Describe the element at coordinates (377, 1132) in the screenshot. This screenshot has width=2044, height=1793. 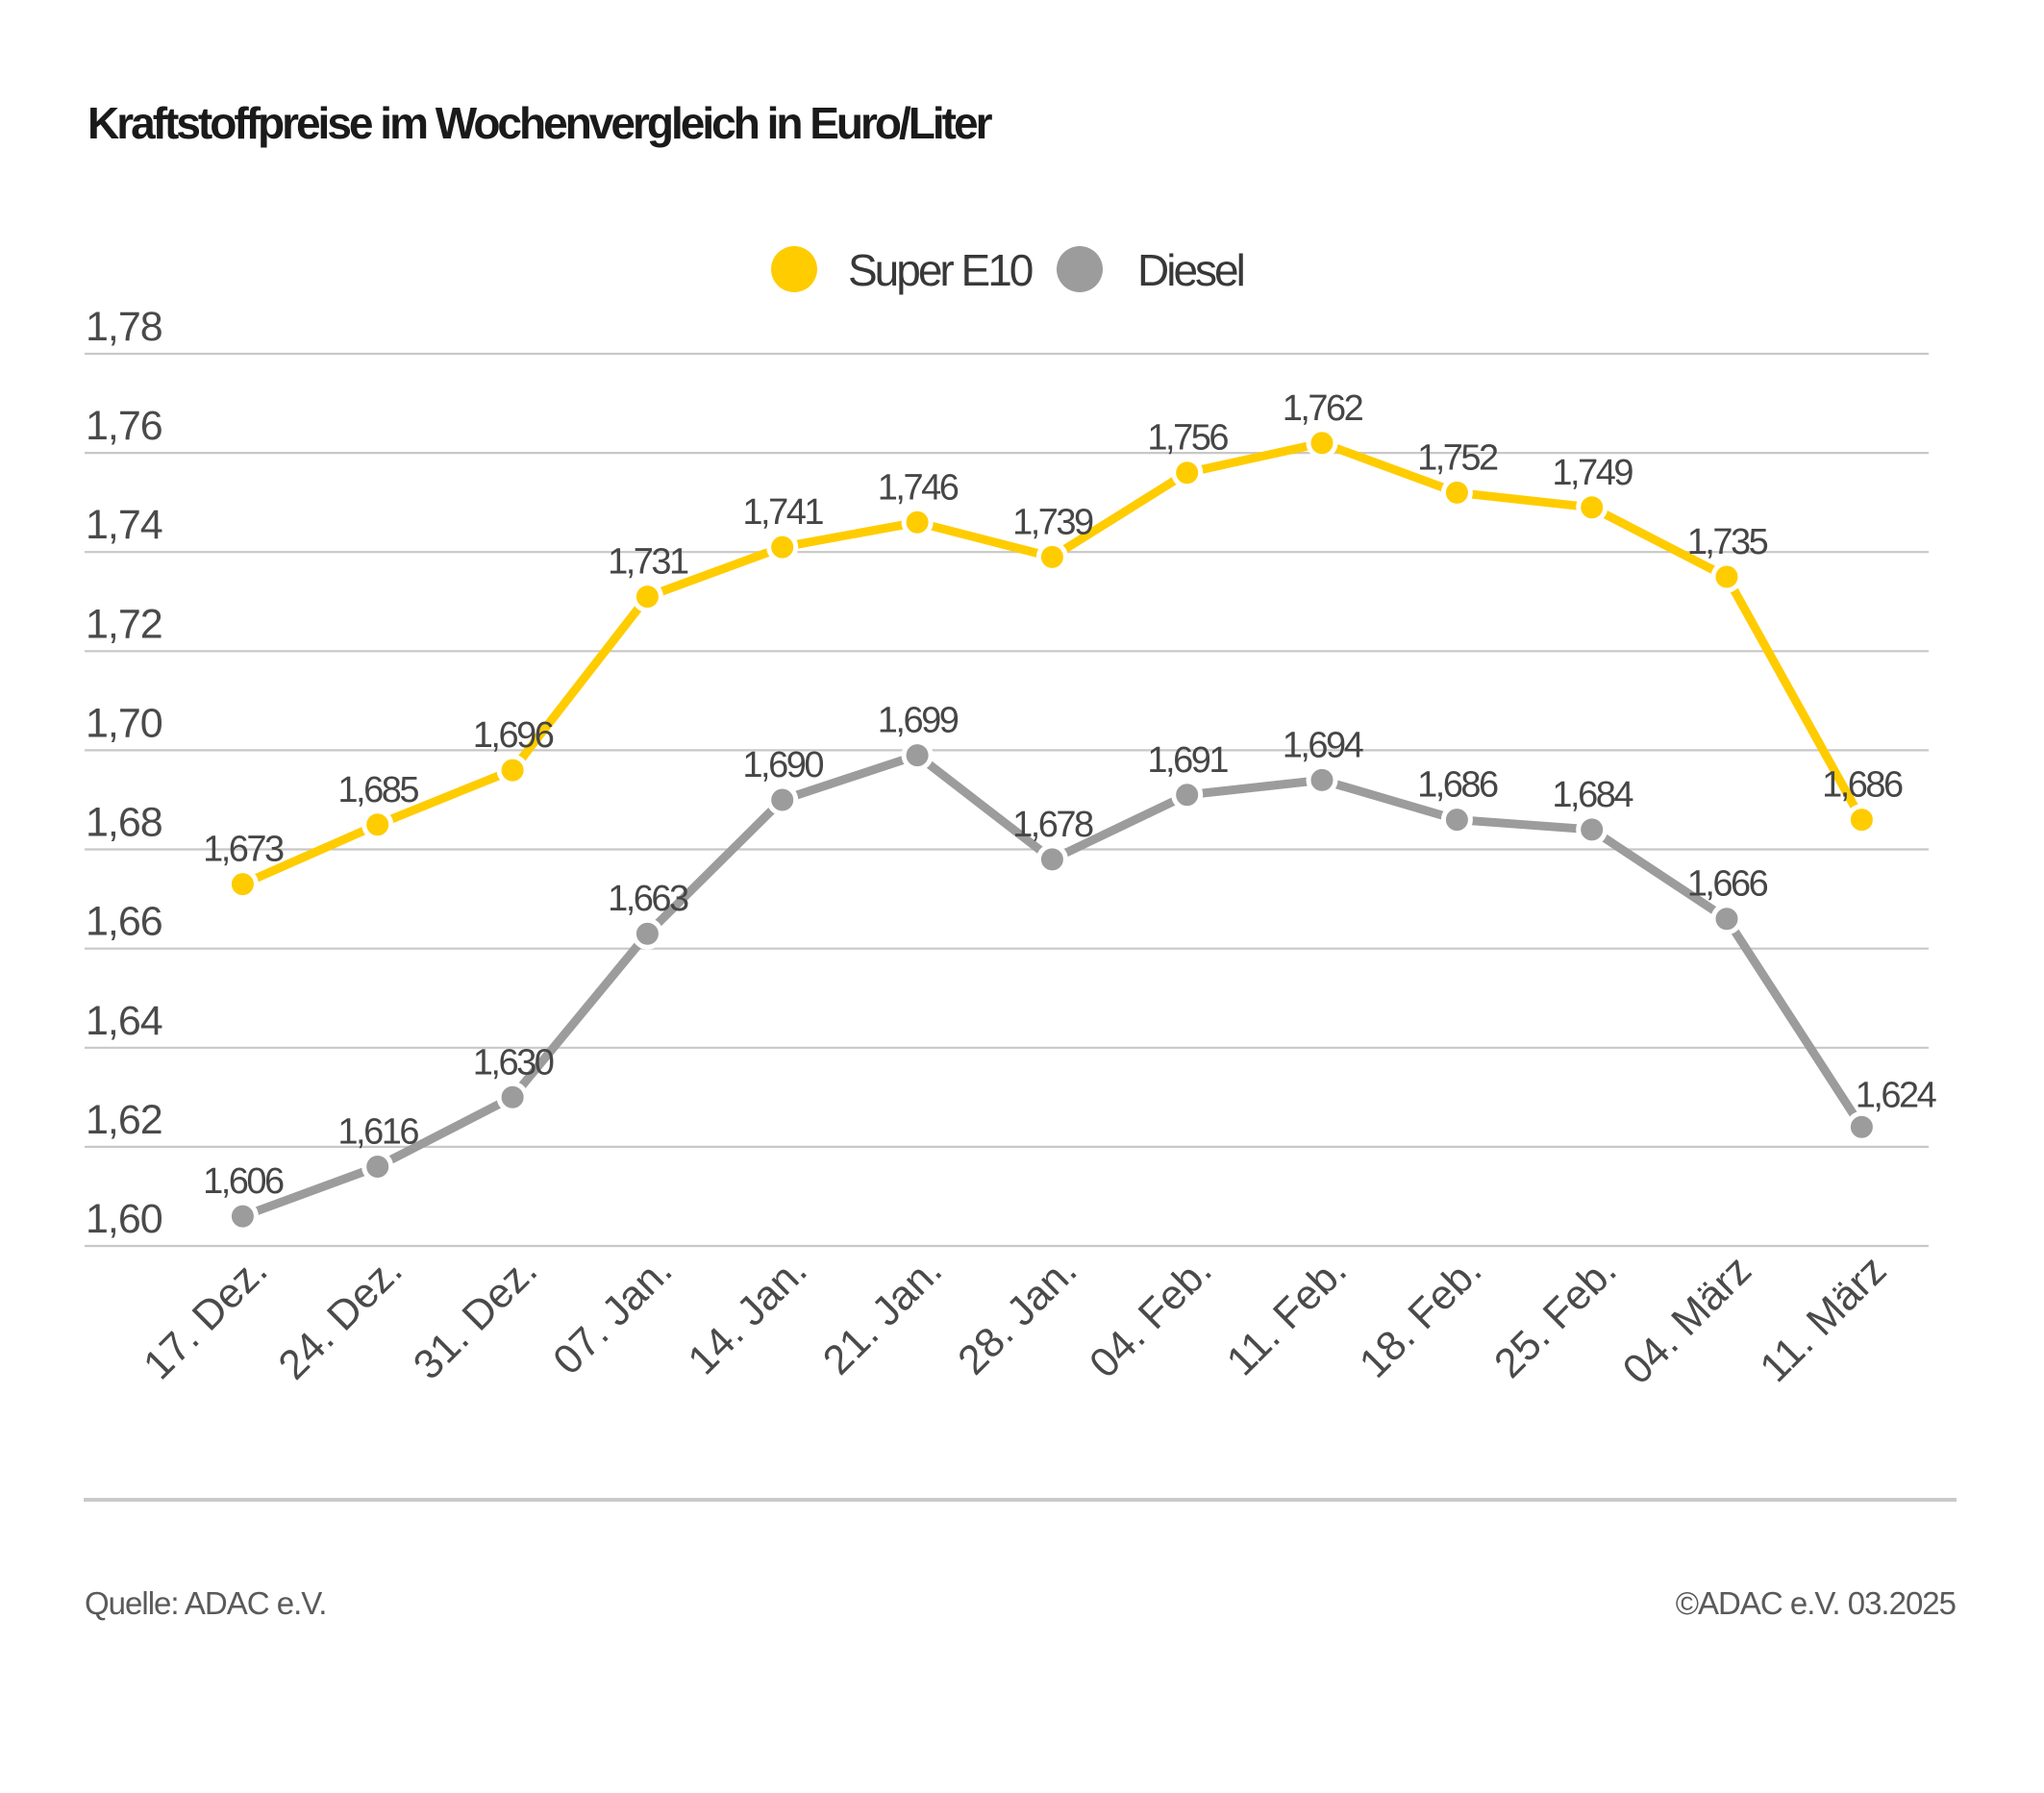
I see `svg-text: 1,616` at that location.